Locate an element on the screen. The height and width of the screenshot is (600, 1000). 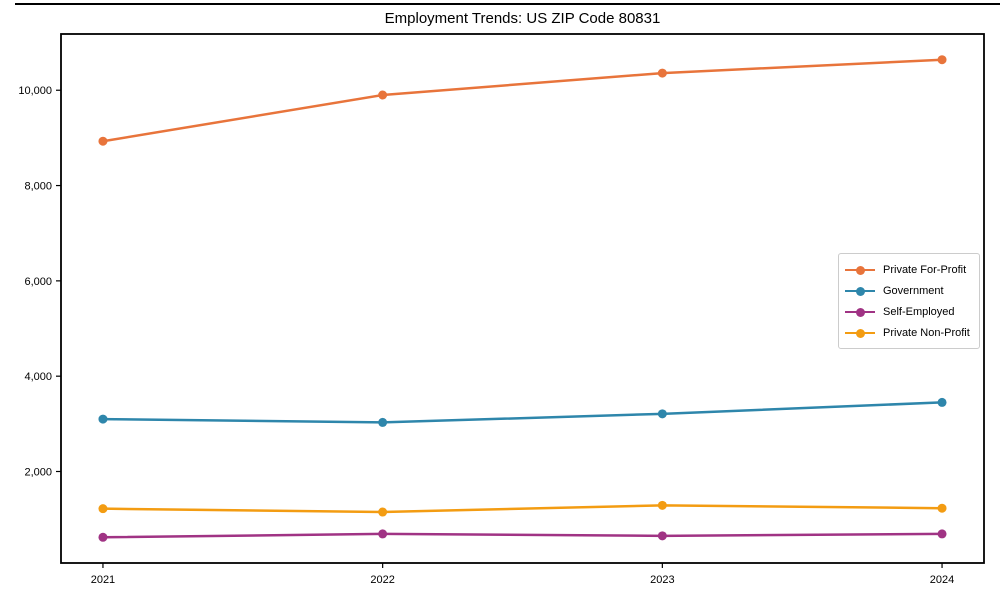
legend-item: Private For-Profit is located at coordinates (909, 269).